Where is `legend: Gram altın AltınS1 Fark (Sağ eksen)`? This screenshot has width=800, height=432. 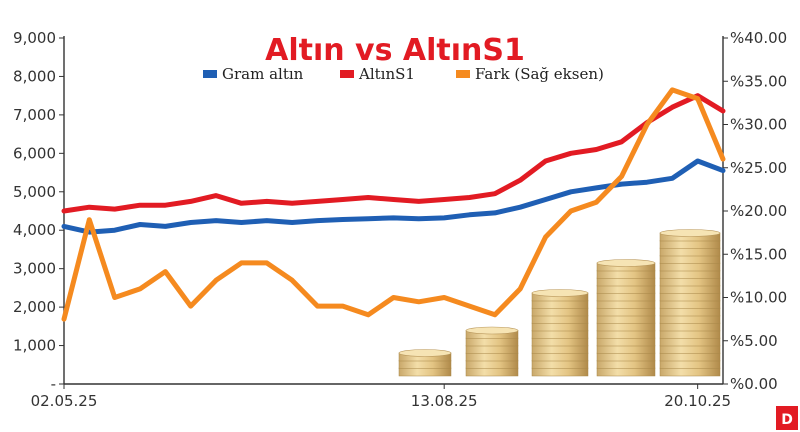
legend: Gram altın AltınS1 Fark (Sağ eksen) is located at coordinates (403, 74).